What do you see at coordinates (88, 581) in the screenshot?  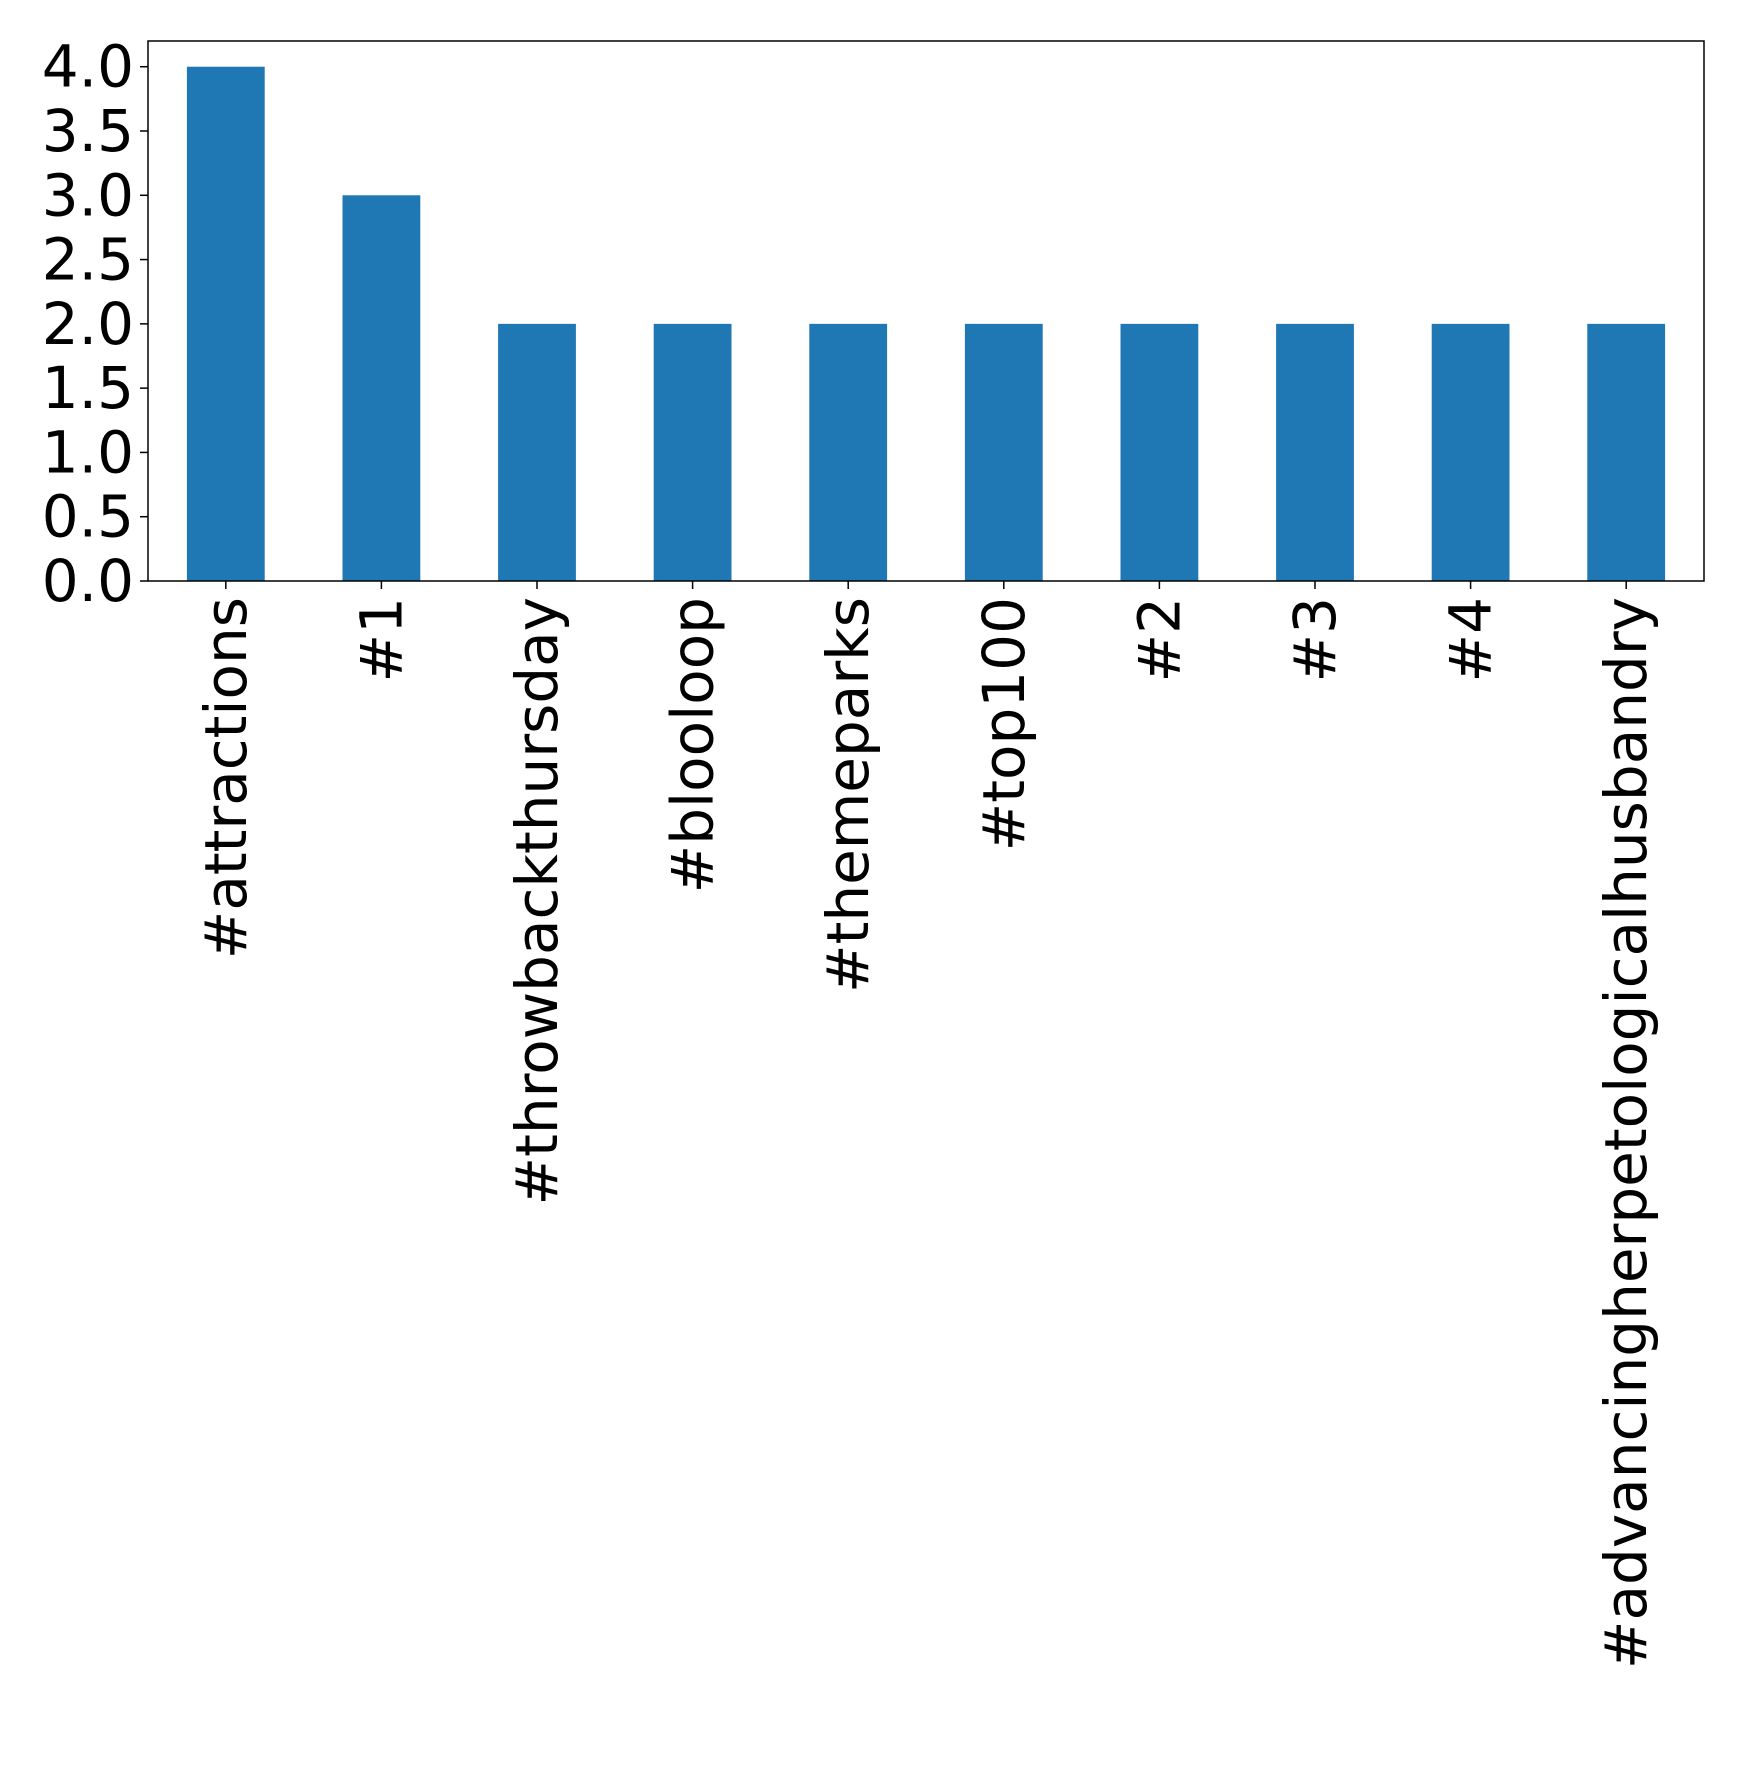 I see `y-tick-label: 0.0` at bounding box center [88, 581].